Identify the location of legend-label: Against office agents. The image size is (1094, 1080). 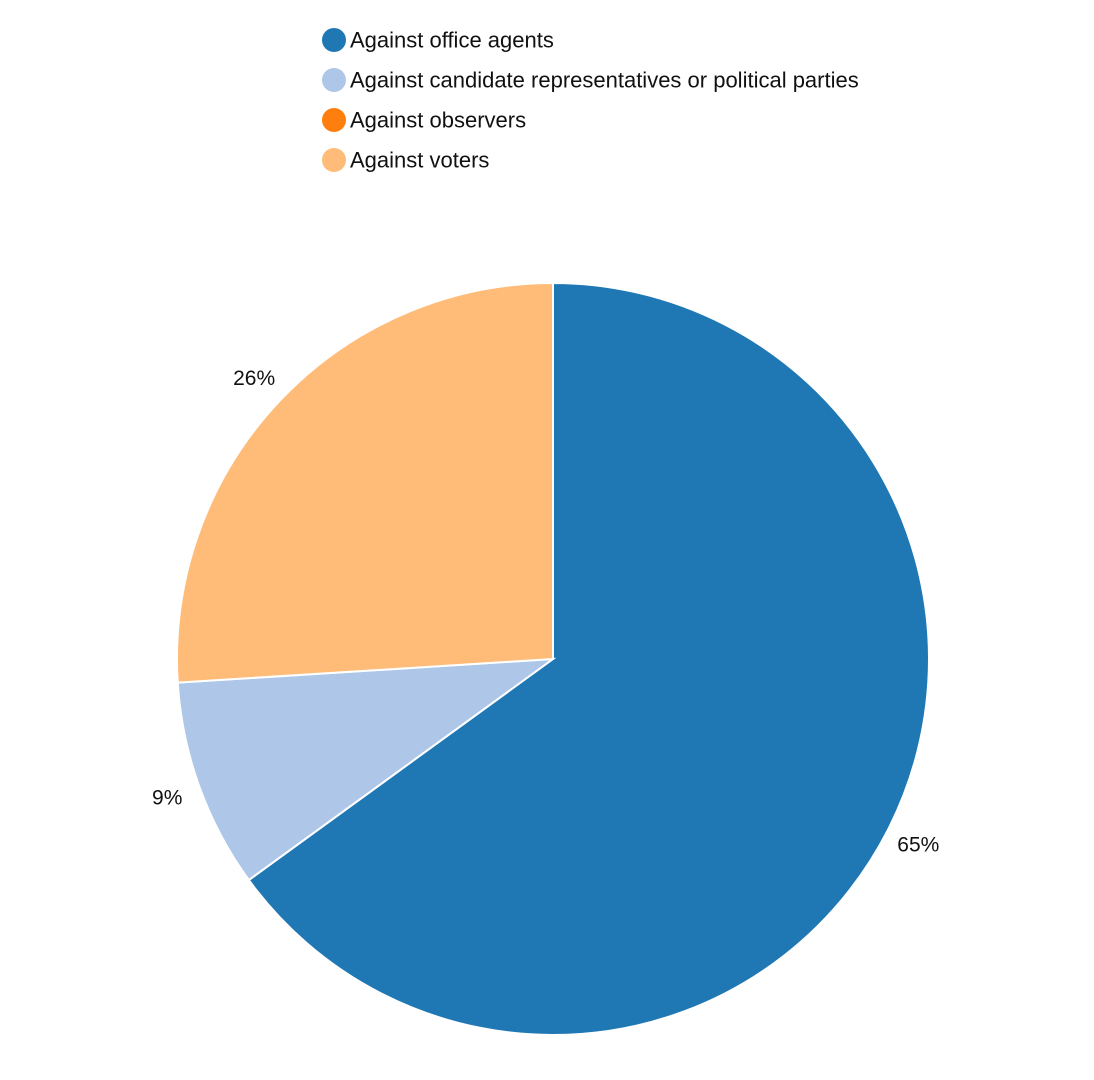
(452, 40).